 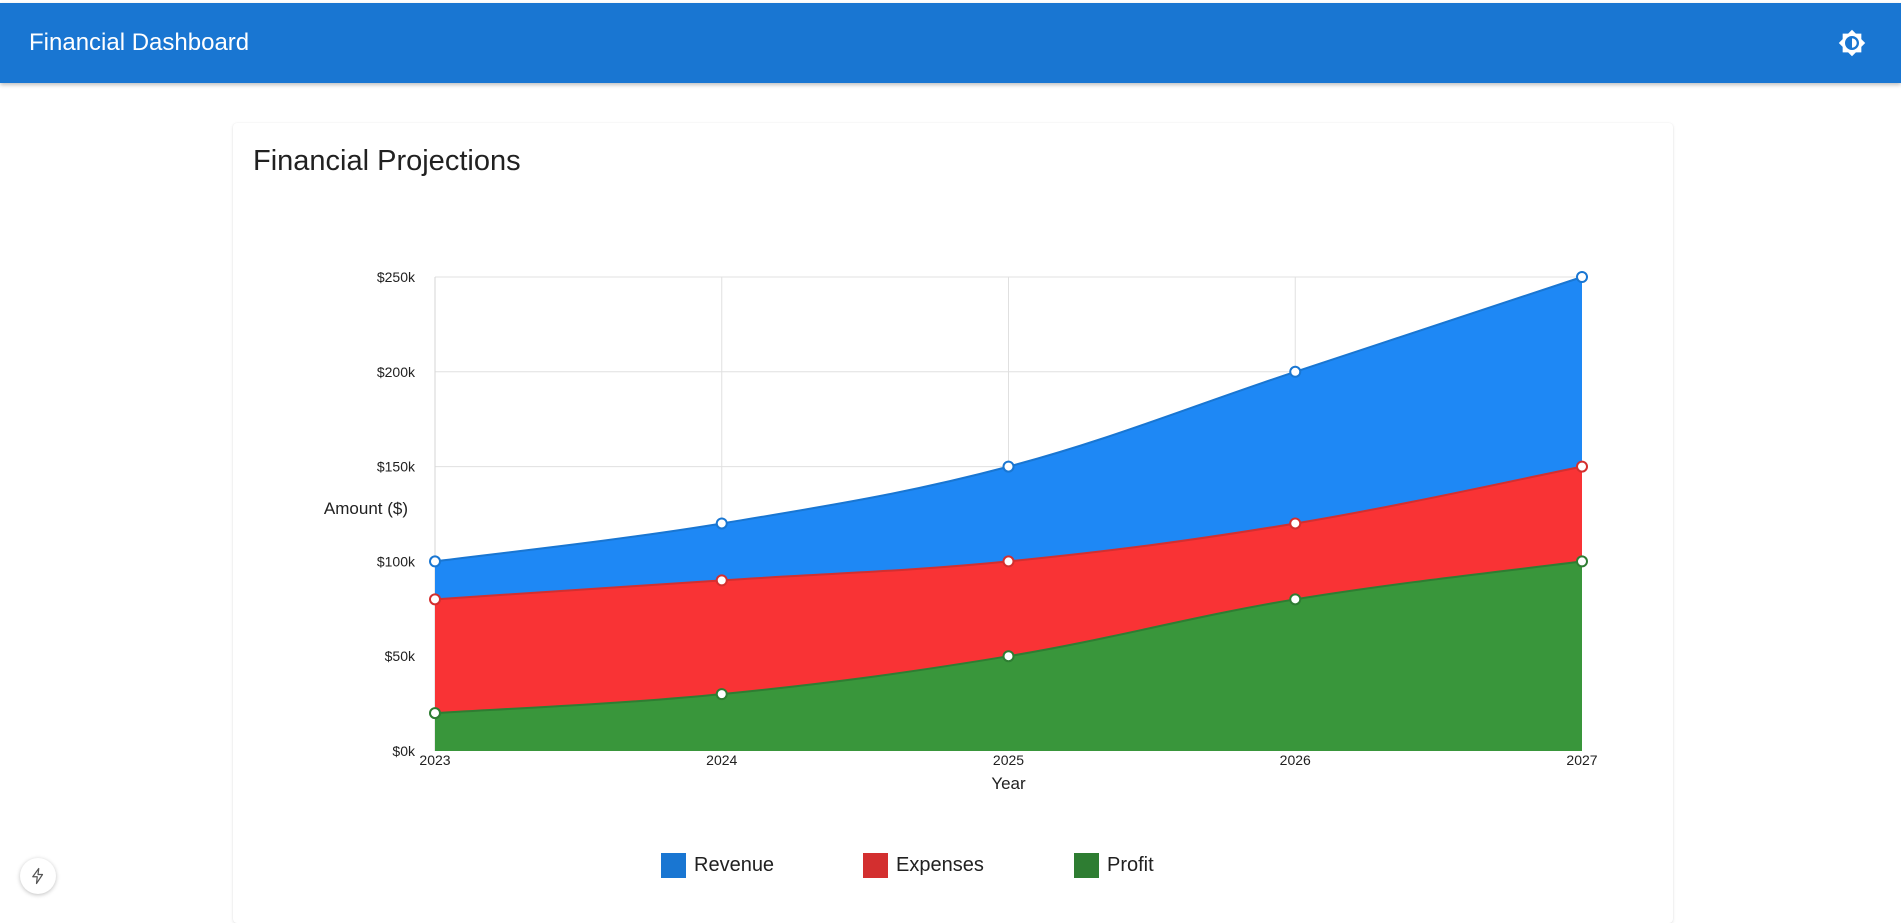 What do you see at coordinates (1008, 760) in the screenshot?
I see `x-tick-label: 2025` at bounding box center [1008, 760].